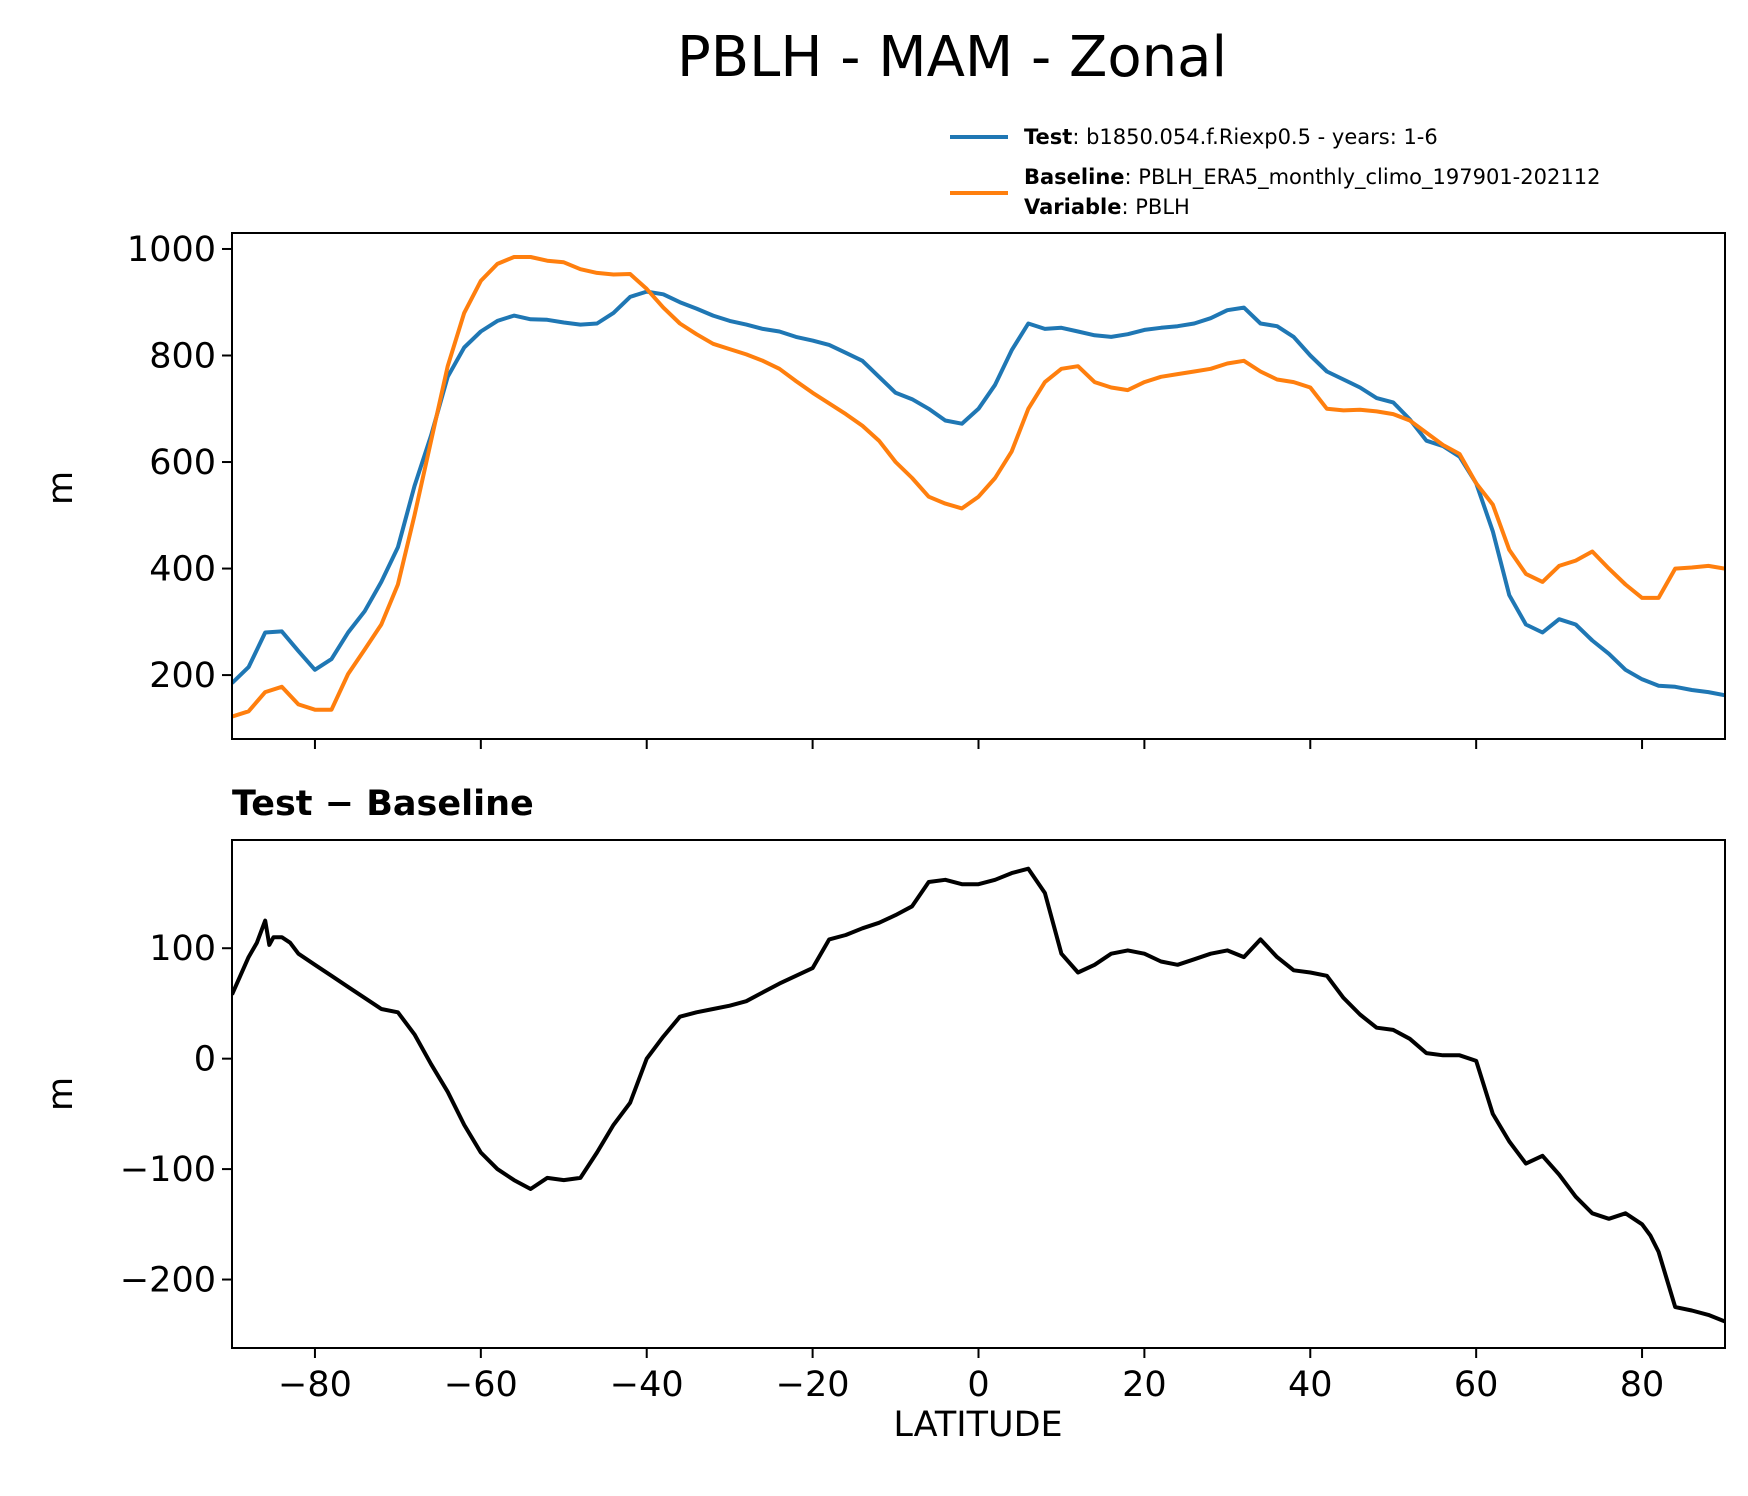 This screenshot has height=1496, width=1748. What do you see at coordinates (171, 250) in the screenshot?
I see `top-y-tick-label: 1000` at bounding box center [171, 250].